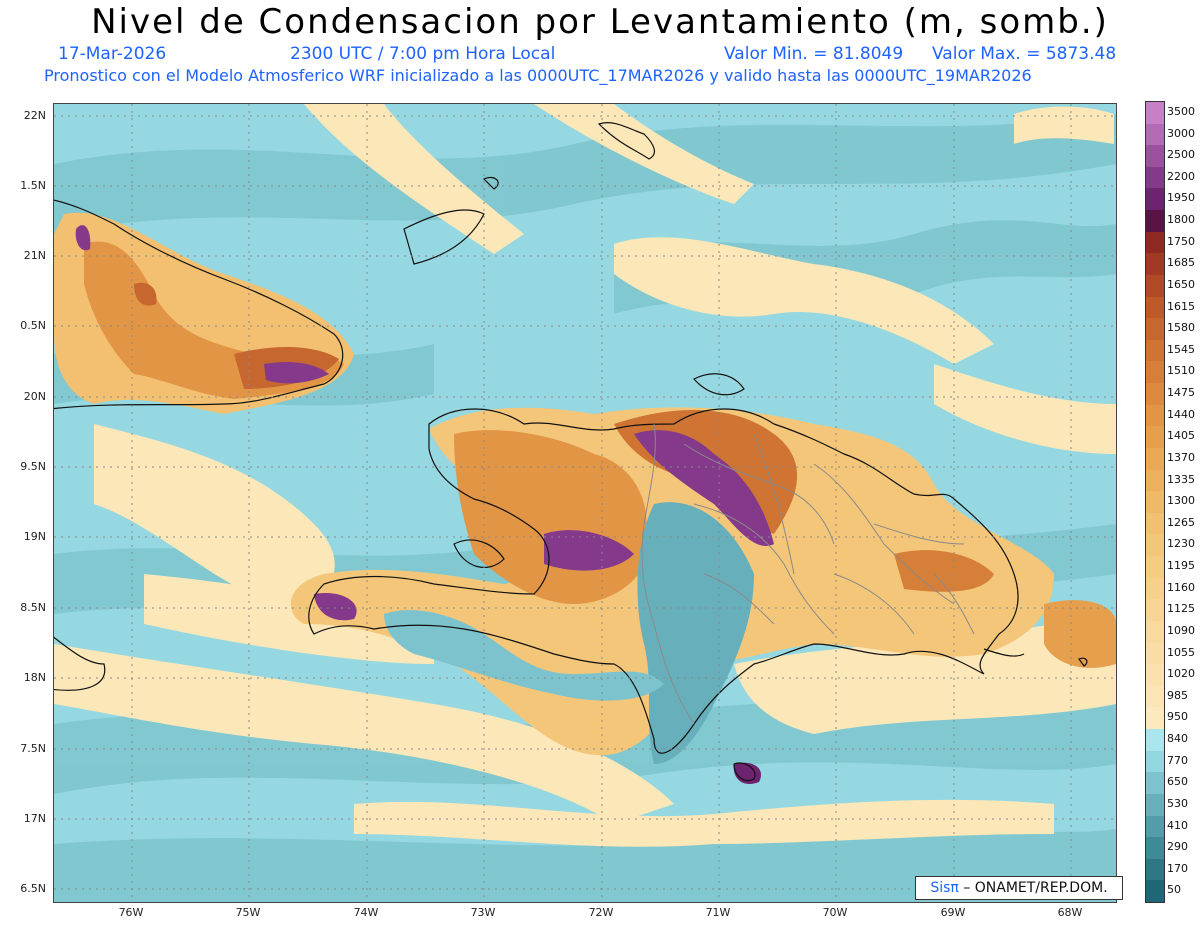 This screenshot has height=927, width=1200. What do you see at coordinates (1181, 414) in the screenshot?
I see `colorbar-label: 1440` at bounding box center [1181, 414].